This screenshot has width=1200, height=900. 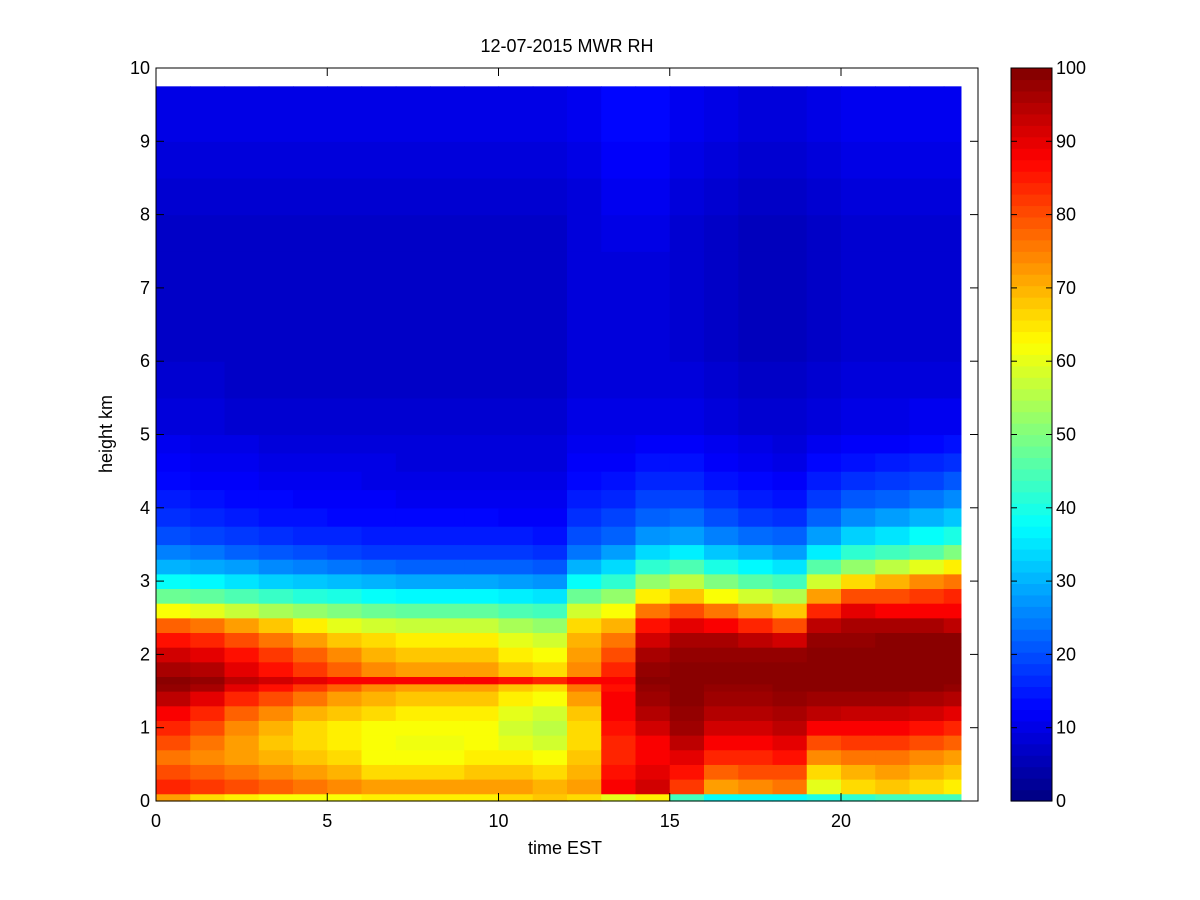 I want to click on y-tick-label: 1, so click(x=145, y=728).